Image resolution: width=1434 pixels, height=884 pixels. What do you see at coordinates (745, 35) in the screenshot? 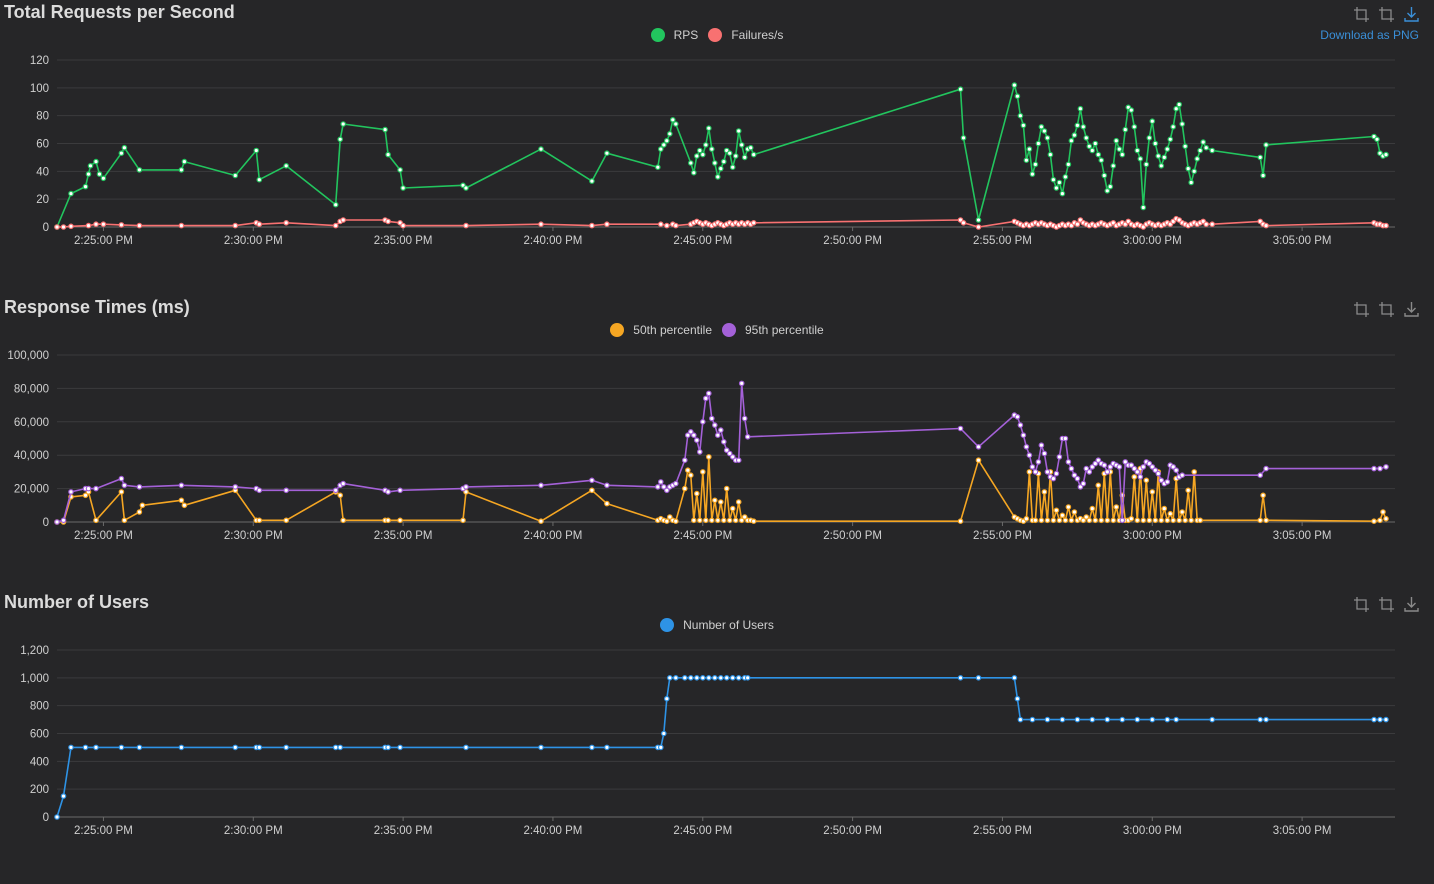
I see `legend-item-failures: Failures/s` at bounding box center [745, 35].